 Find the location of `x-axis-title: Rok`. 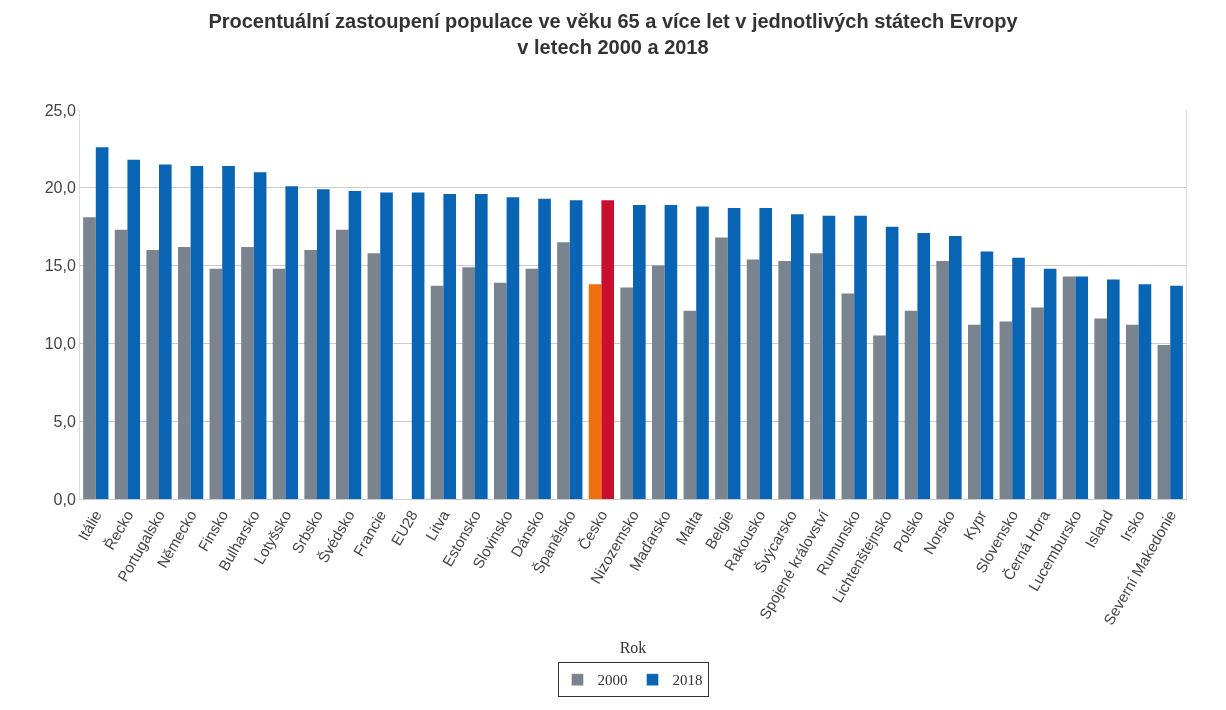

x-axis-title: Rok is located at coordinates (633, 648).